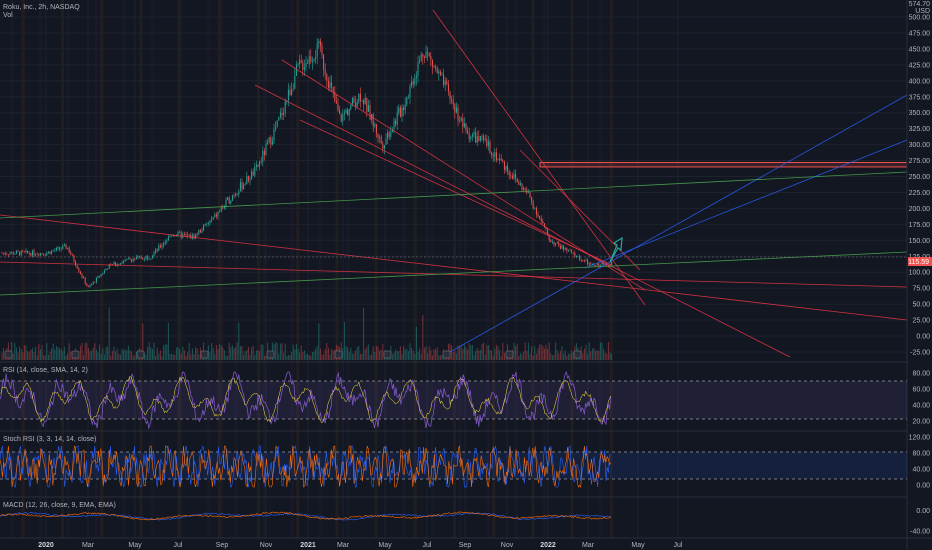 The height and width of the screenshot is (550, 932). What do you see at coordinates (45, 370) in the screenshot?
I see `rsi-label: RSI (14, close, SMA, 14, 2)` at bounding box center [45, 370].